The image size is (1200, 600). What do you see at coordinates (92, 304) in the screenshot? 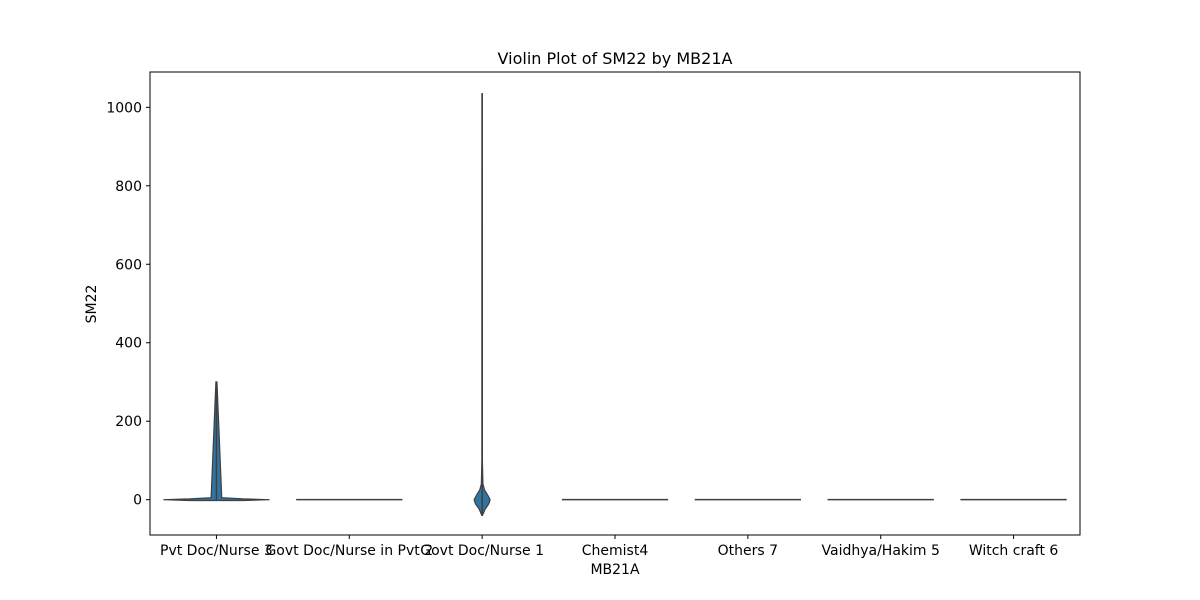
I see `y-axis-label: SM22` at bounding box center [92, 304].